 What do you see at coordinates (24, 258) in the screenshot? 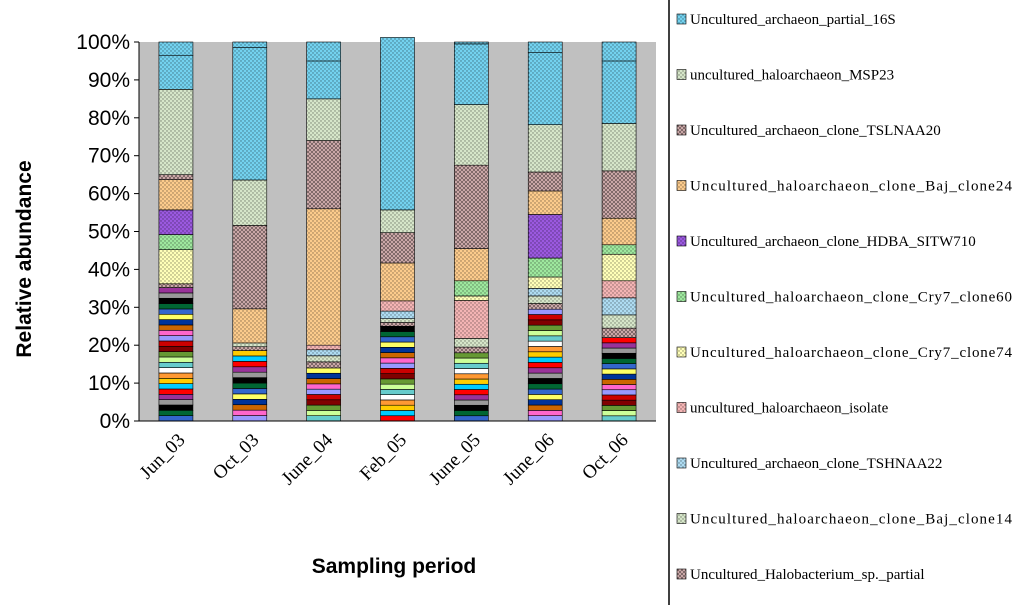
I see `y-axis-title: Relative abundance` at bounding box center [24, 258].